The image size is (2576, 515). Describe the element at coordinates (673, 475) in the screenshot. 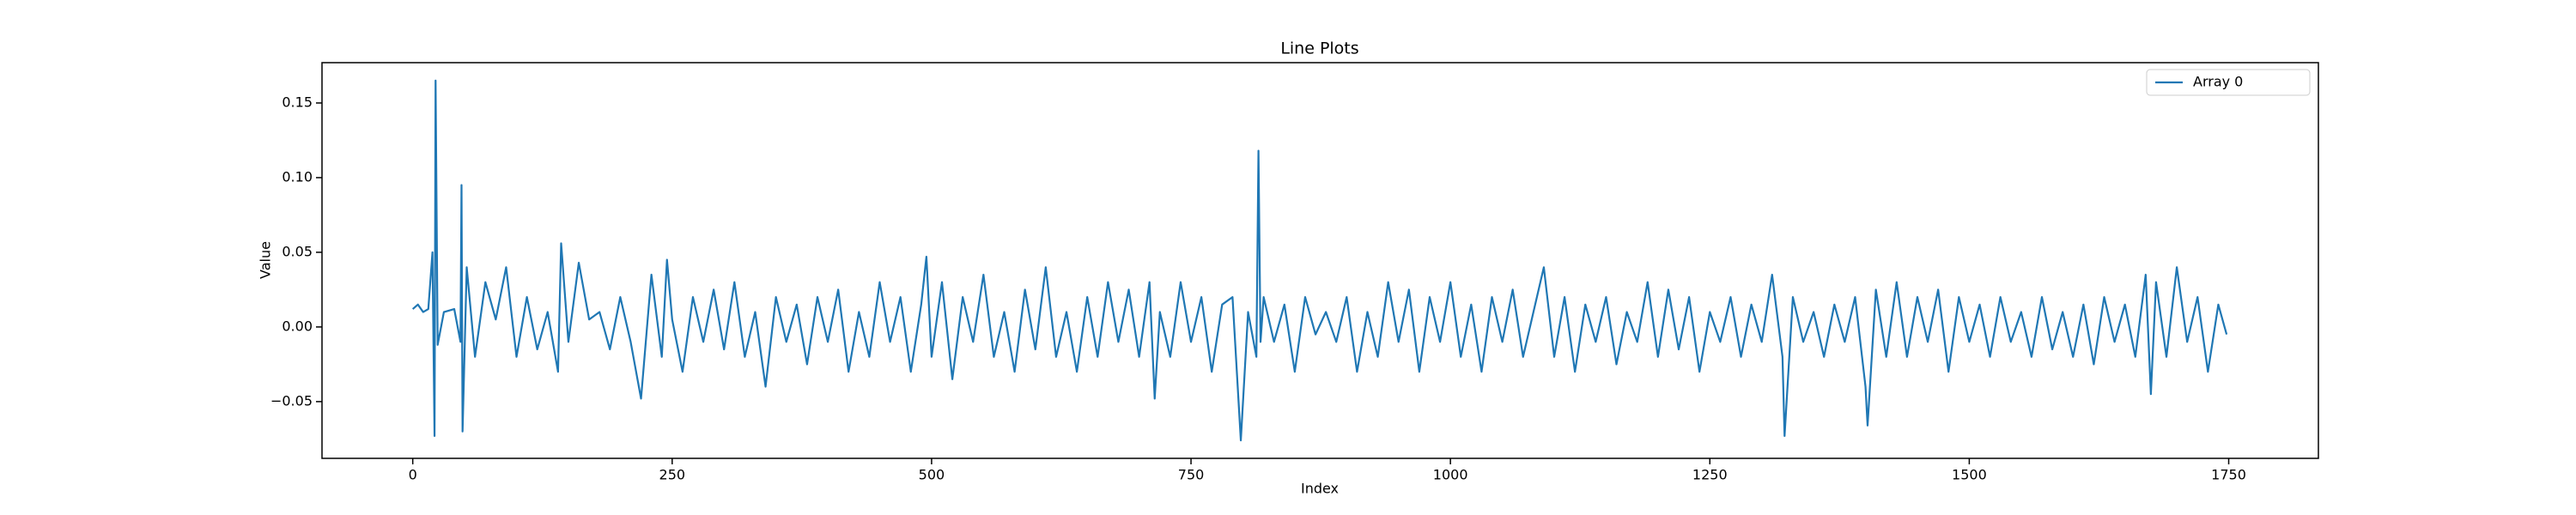

I see `x-tick-label: 250` at that location.